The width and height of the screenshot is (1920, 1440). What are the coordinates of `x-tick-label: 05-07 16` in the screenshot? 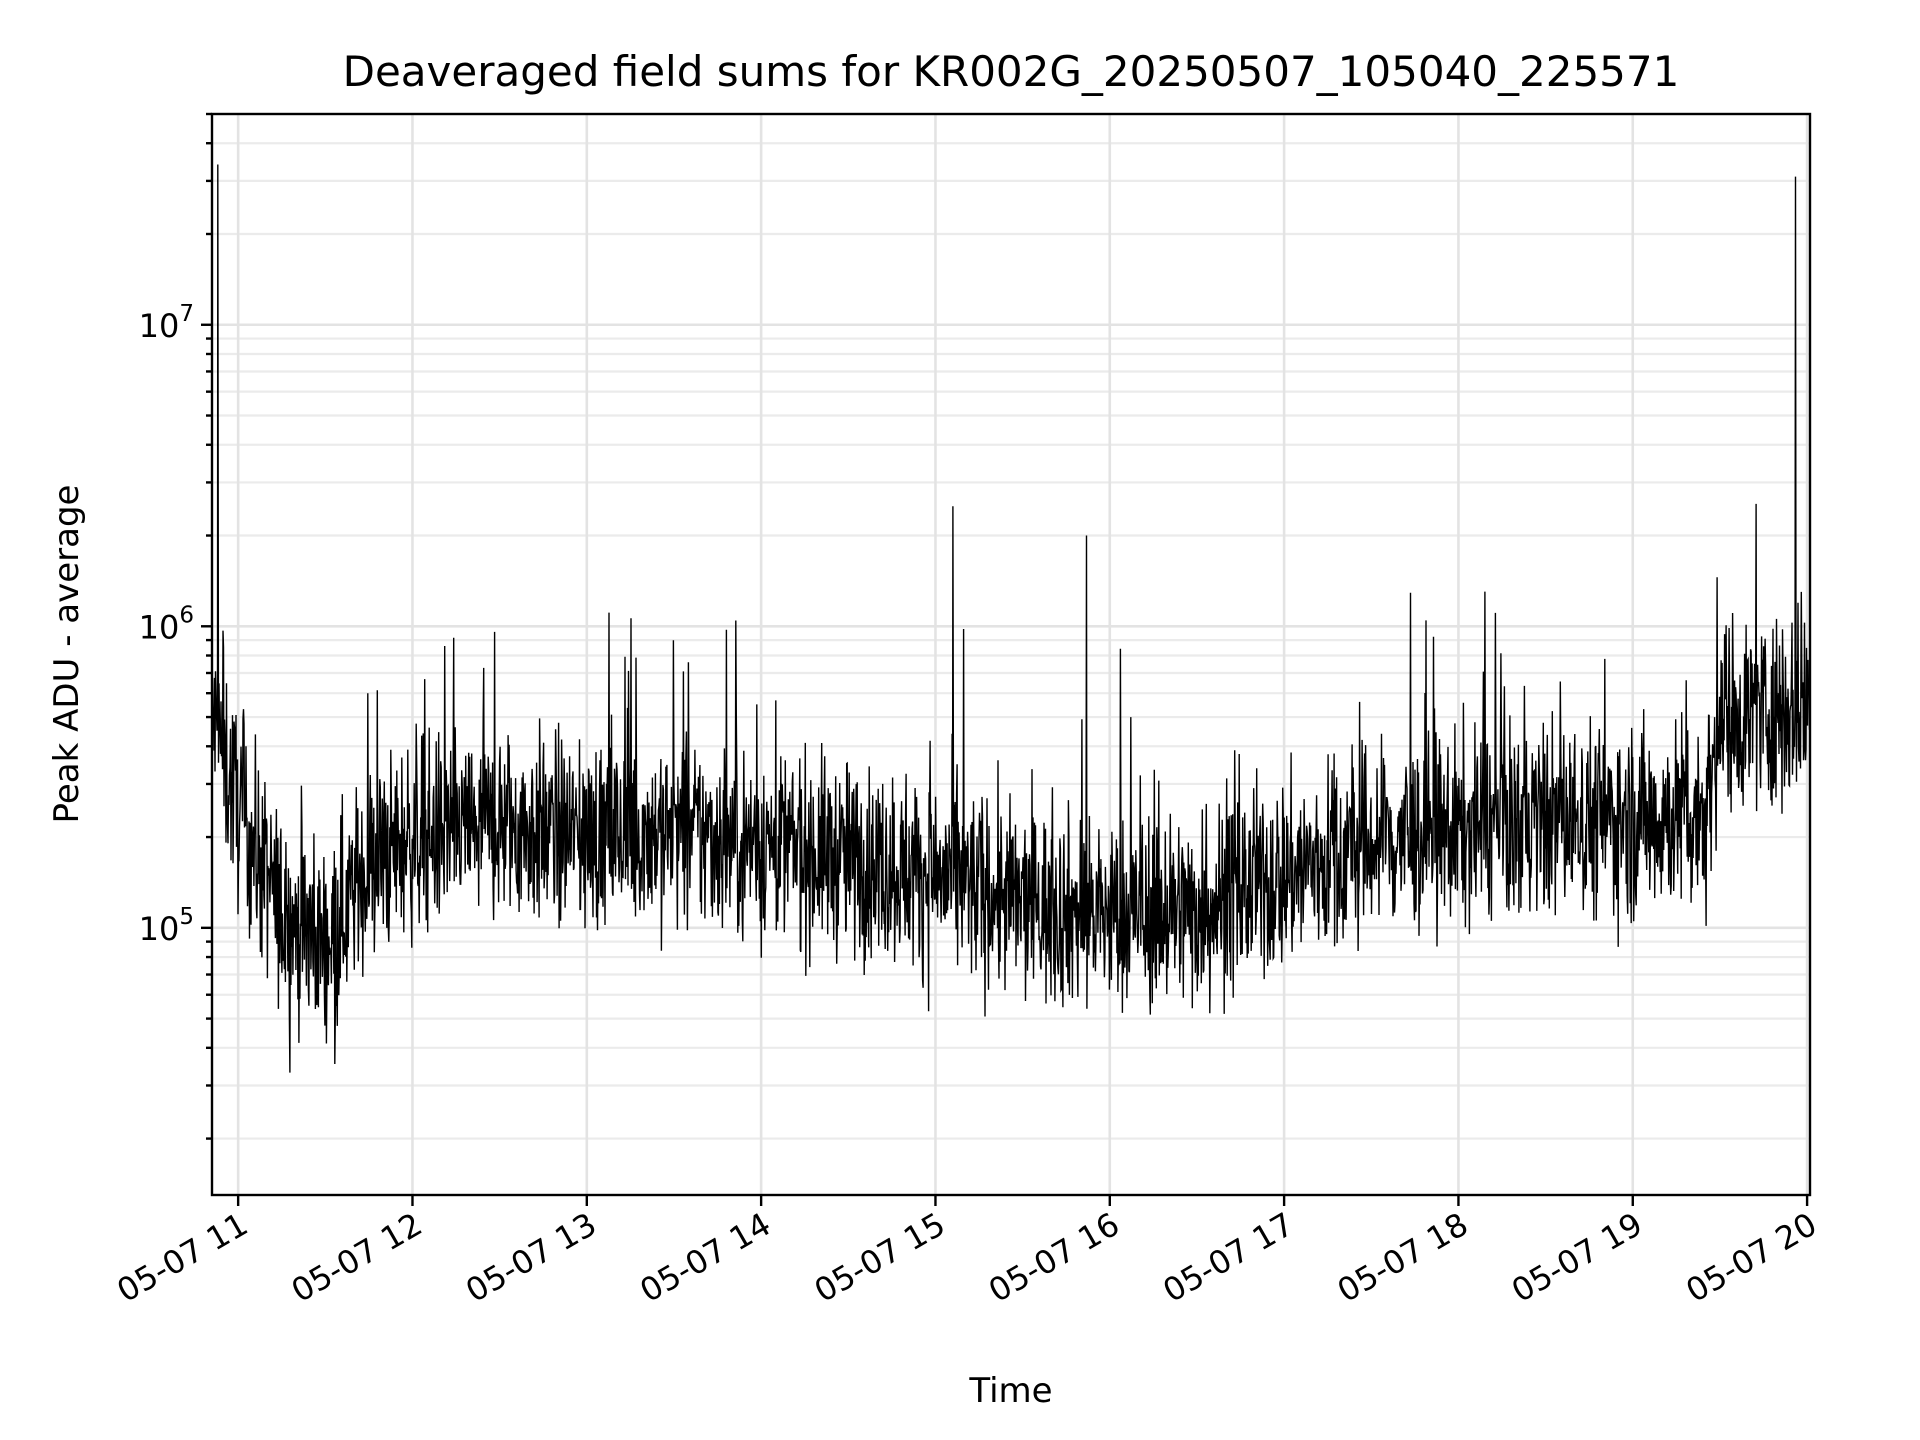 It's located at (1054, 1257).